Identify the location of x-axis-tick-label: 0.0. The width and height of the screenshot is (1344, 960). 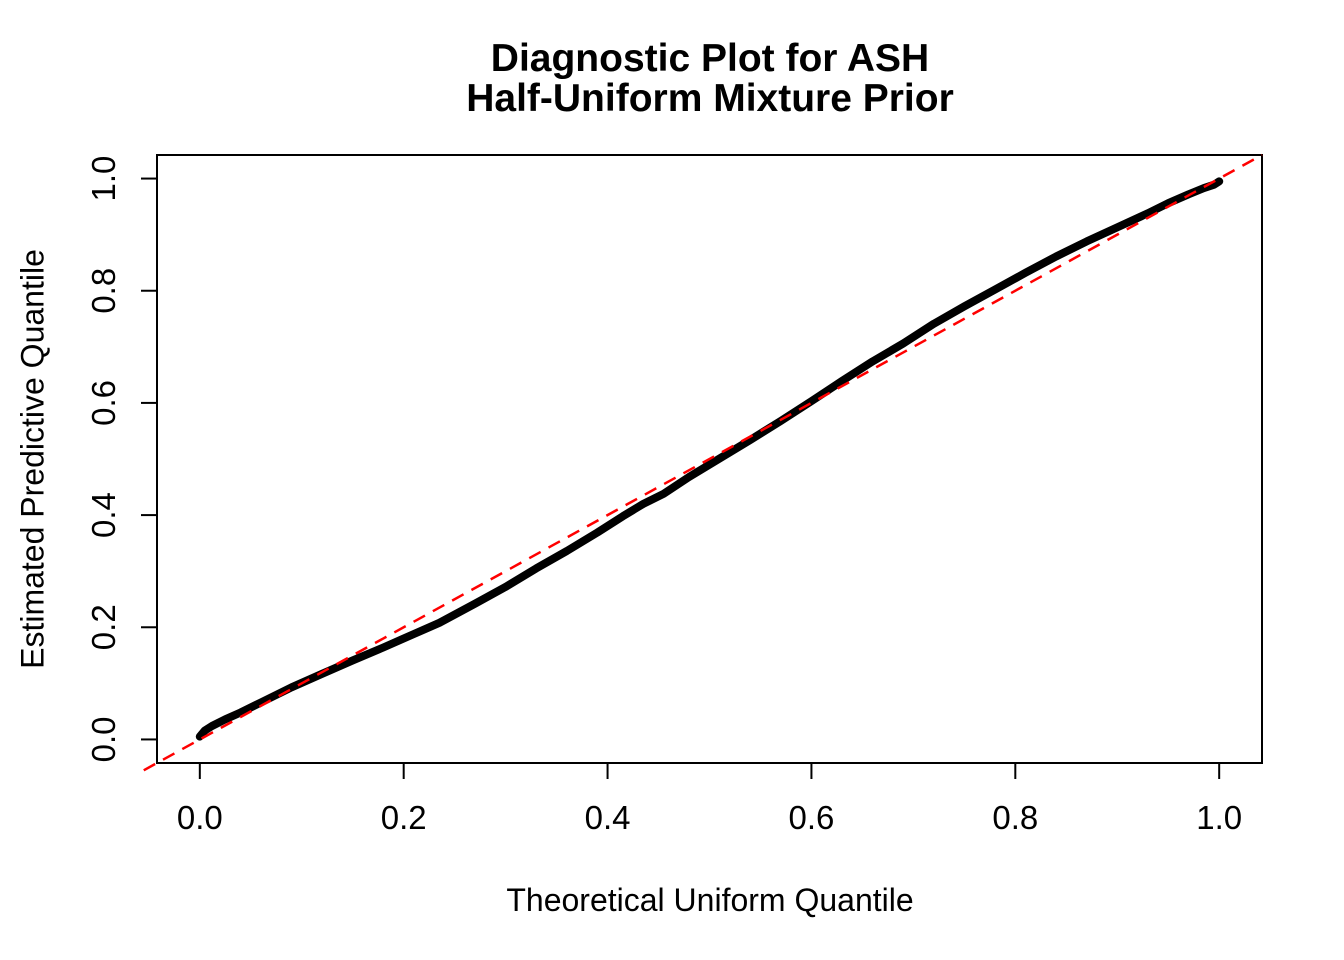
(200, 817).